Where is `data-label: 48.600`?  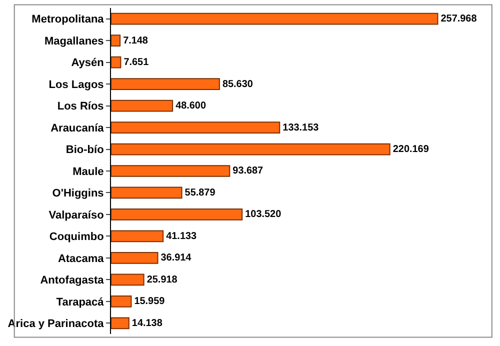 data-label: 48.600 is located at coordinates (191, 106).